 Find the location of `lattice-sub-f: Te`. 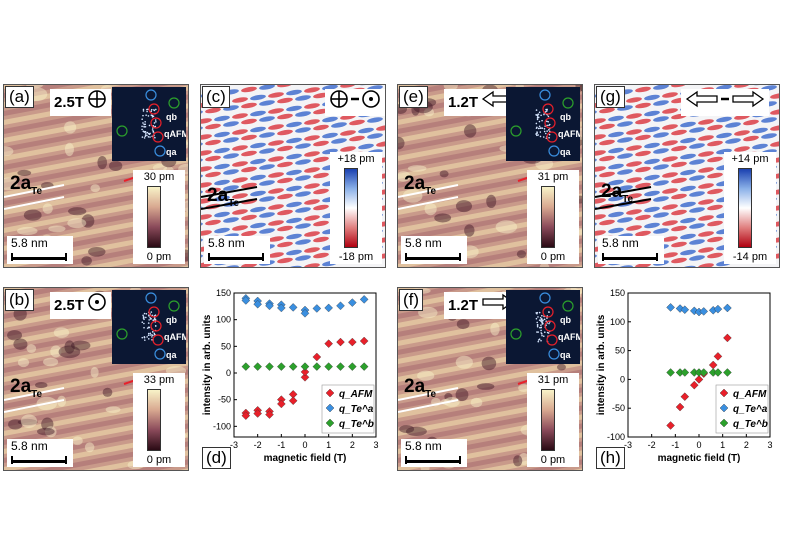

lattice-sub-f: Te is located at coordinates (431, 394).